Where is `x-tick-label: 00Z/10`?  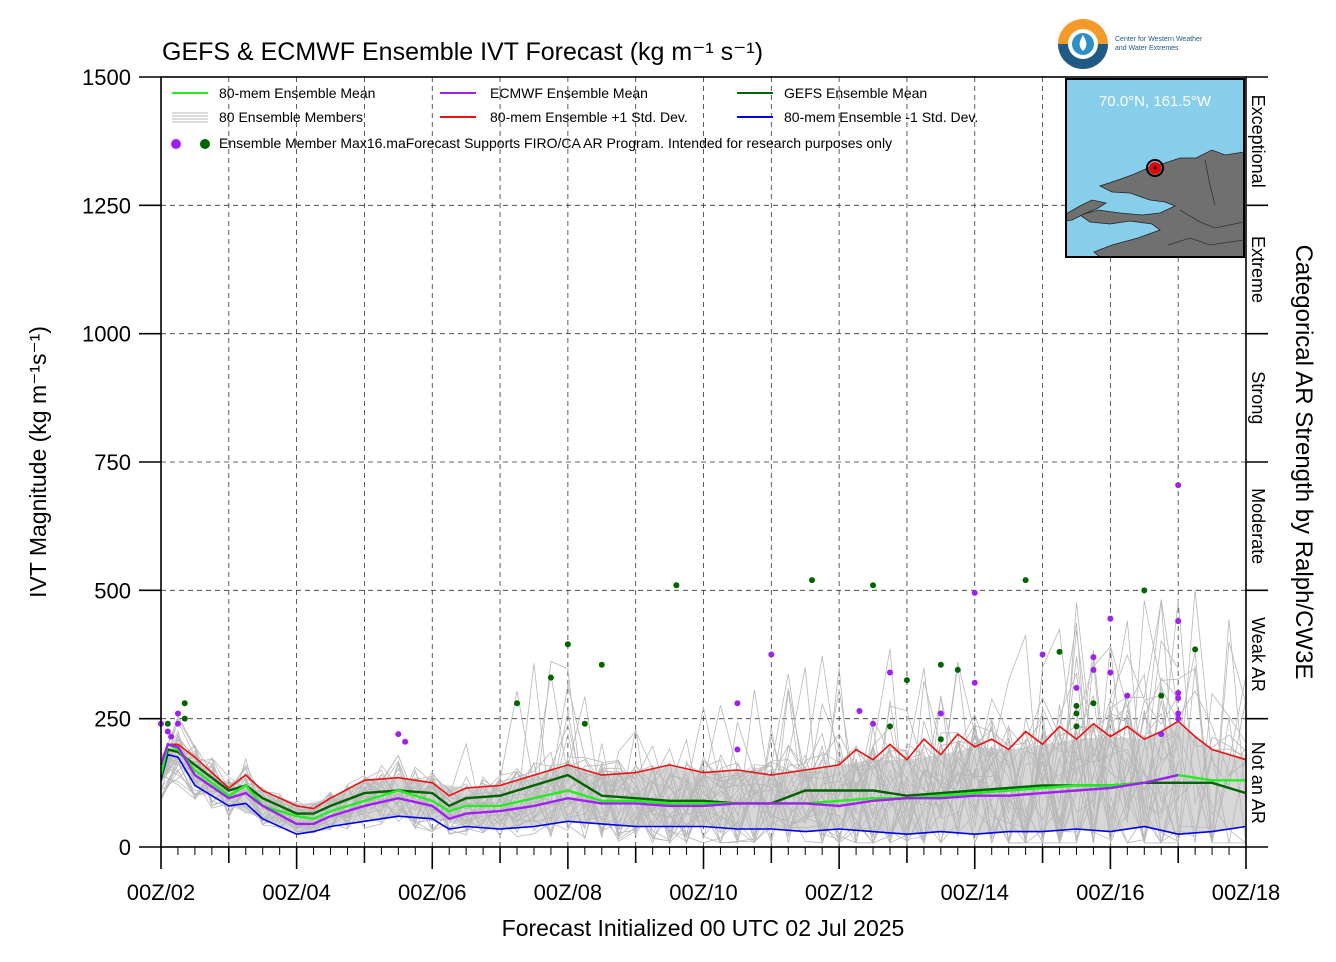 x-tick-label: 00Z/10 is located at coordinates (703, 892).